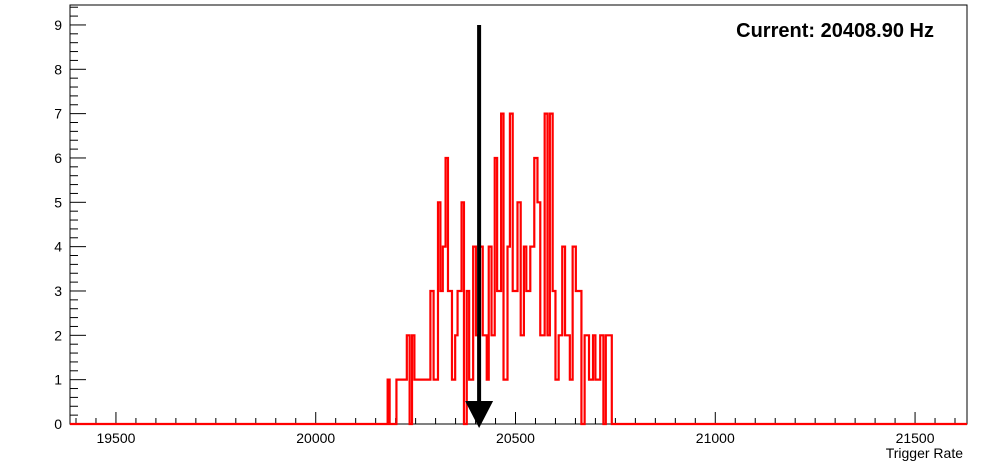 The height and width of the screenshot is (472, 996). Describe the element at coordinates (479, 226) in the screenshot. I see `current-rate-arrow` at that location.